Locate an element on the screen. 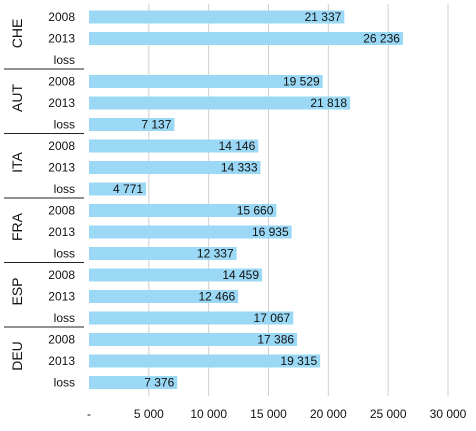 The image size is (476, 431). x-tick-label: 15 000 is located at coordinates (268, 414).